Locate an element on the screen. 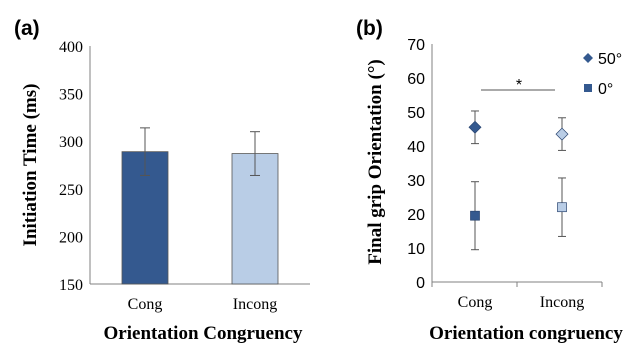 This screenshot has width=644, height=346. panel-b-y-tick-label: 20 is located at coordinates (416, 215).